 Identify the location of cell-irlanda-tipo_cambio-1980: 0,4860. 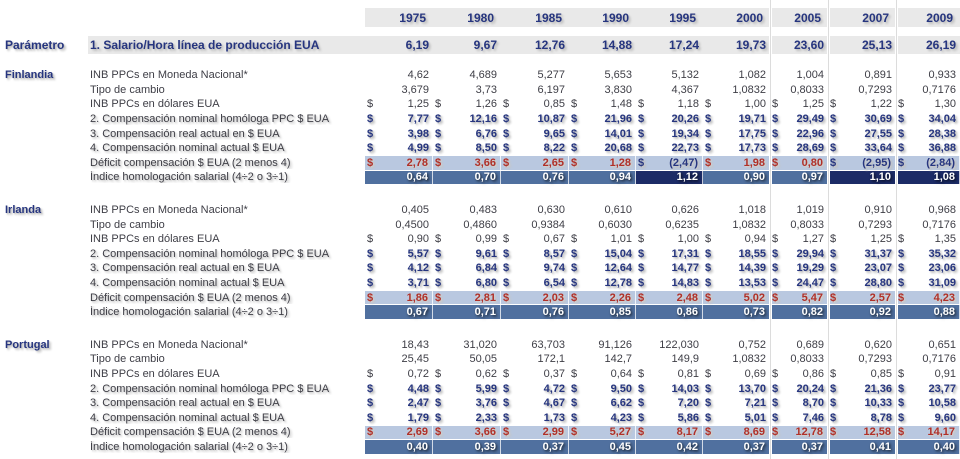
(480, 224).